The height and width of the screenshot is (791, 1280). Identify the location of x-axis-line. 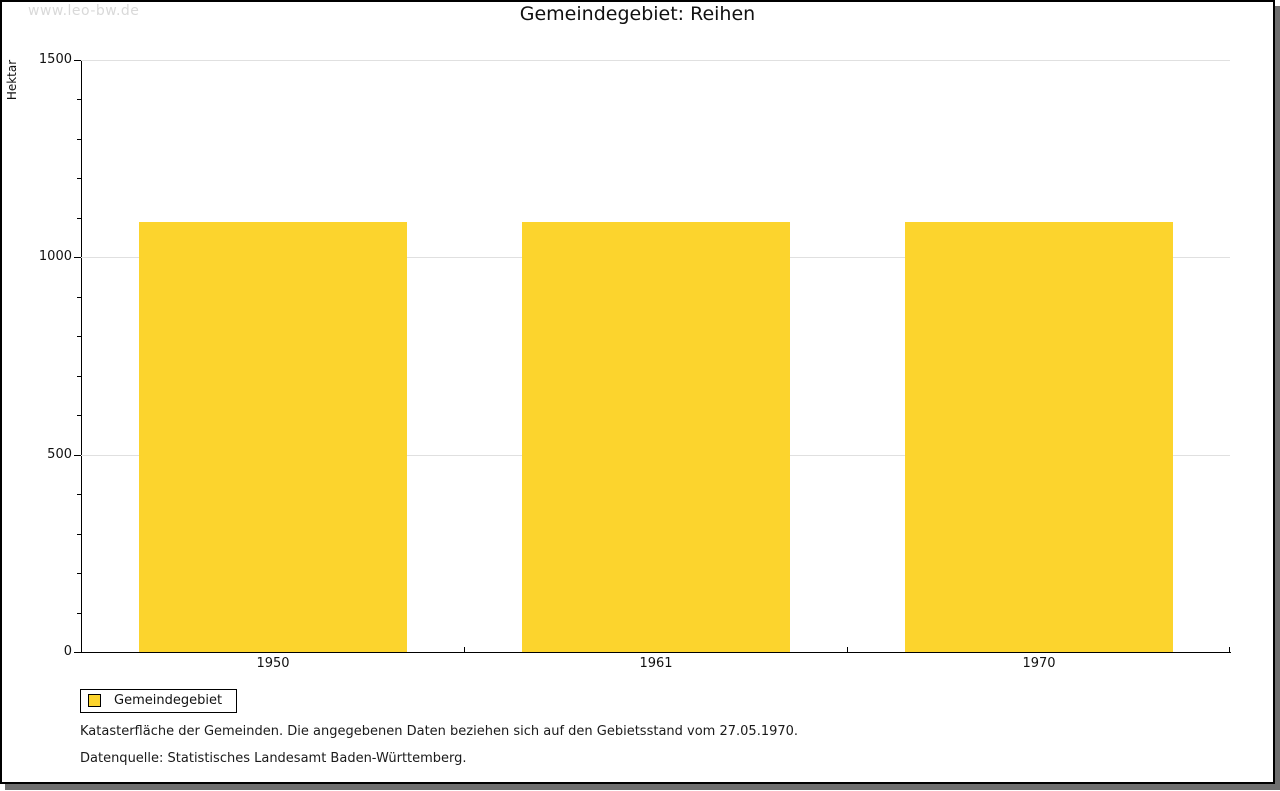
(656, 652).